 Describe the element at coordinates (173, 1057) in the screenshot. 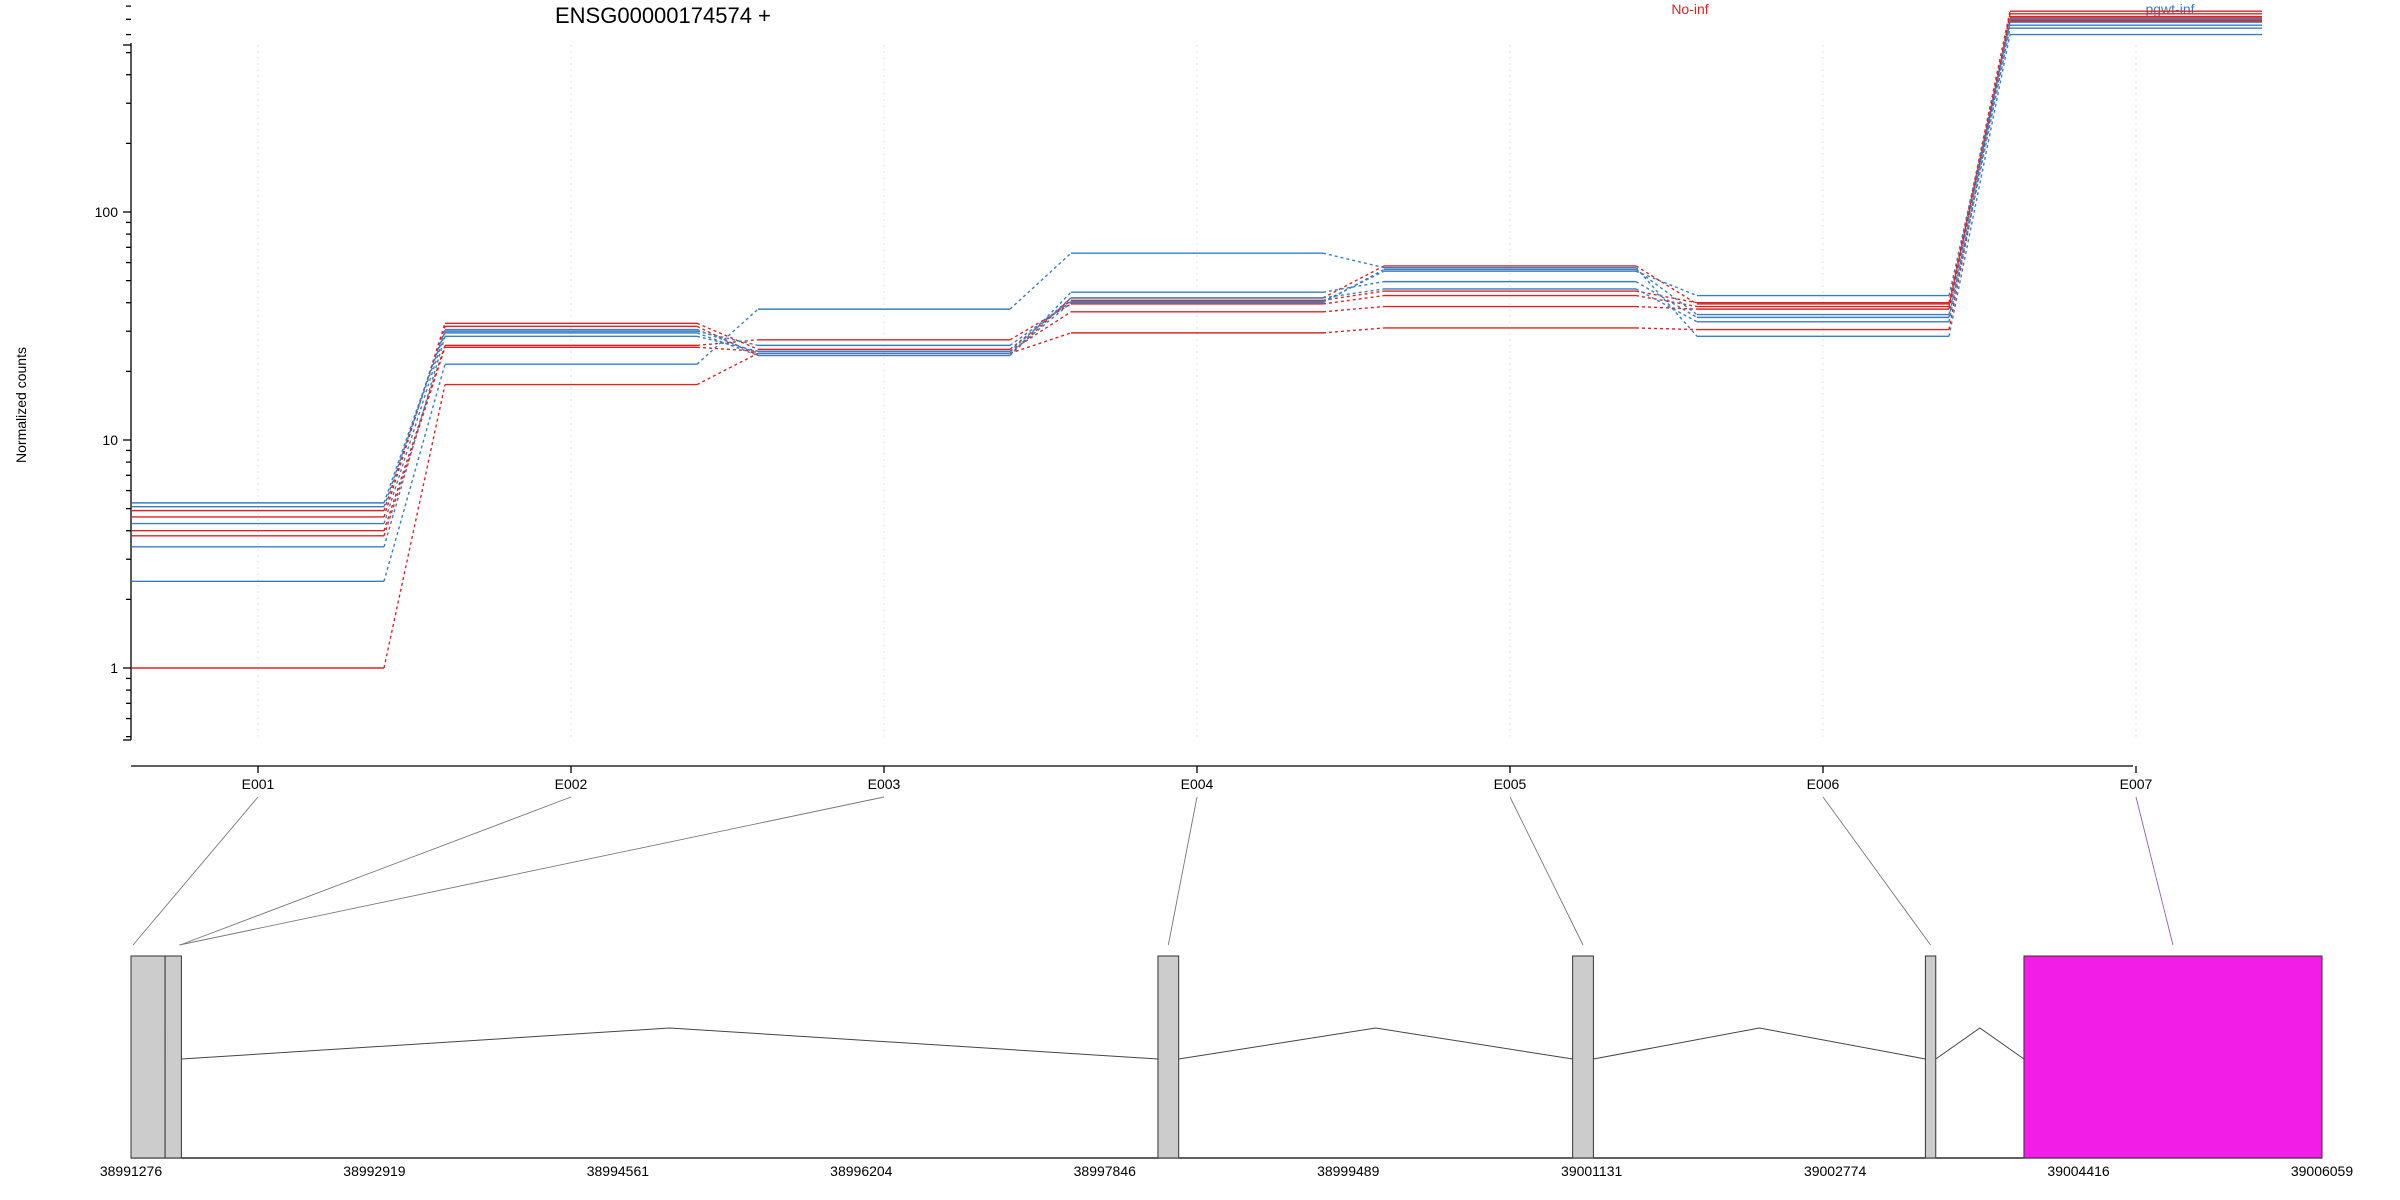

I see `exon-box-E002` at that location.